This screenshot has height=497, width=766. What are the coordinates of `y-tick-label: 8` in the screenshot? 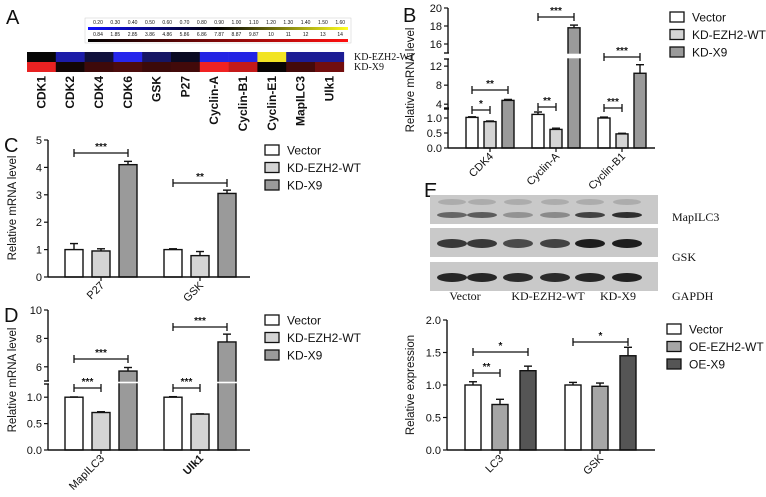 It's located at (439, 86).